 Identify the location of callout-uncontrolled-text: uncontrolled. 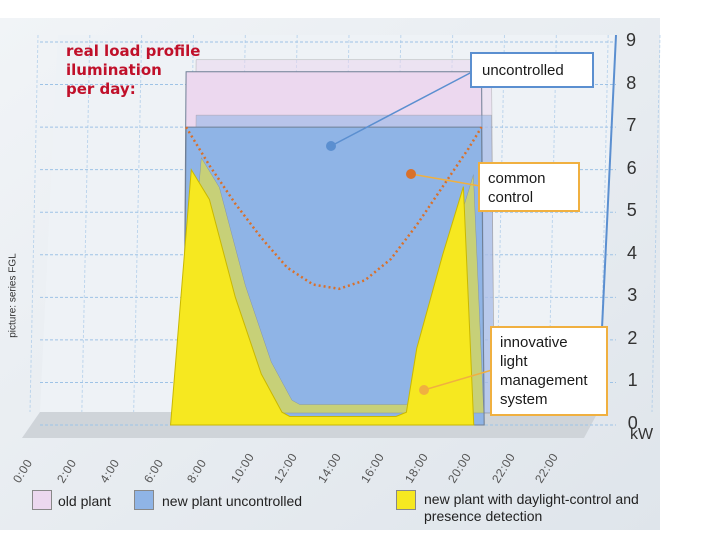
(523, 70).